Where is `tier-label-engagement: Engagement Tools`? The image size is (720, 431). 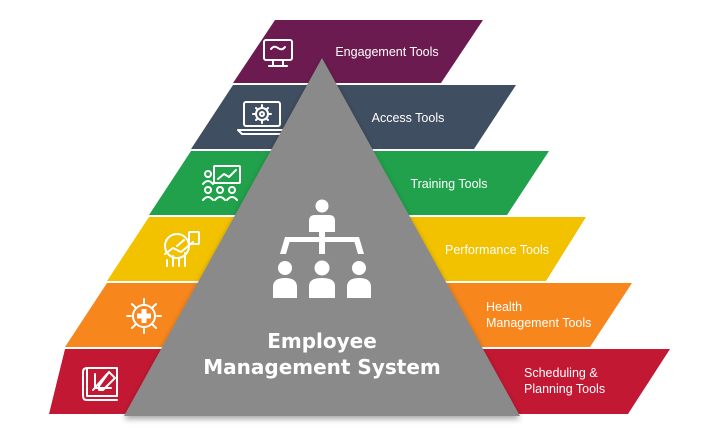 tier-label-engagement: Engagement Tools is located at coordinates (386, 52).